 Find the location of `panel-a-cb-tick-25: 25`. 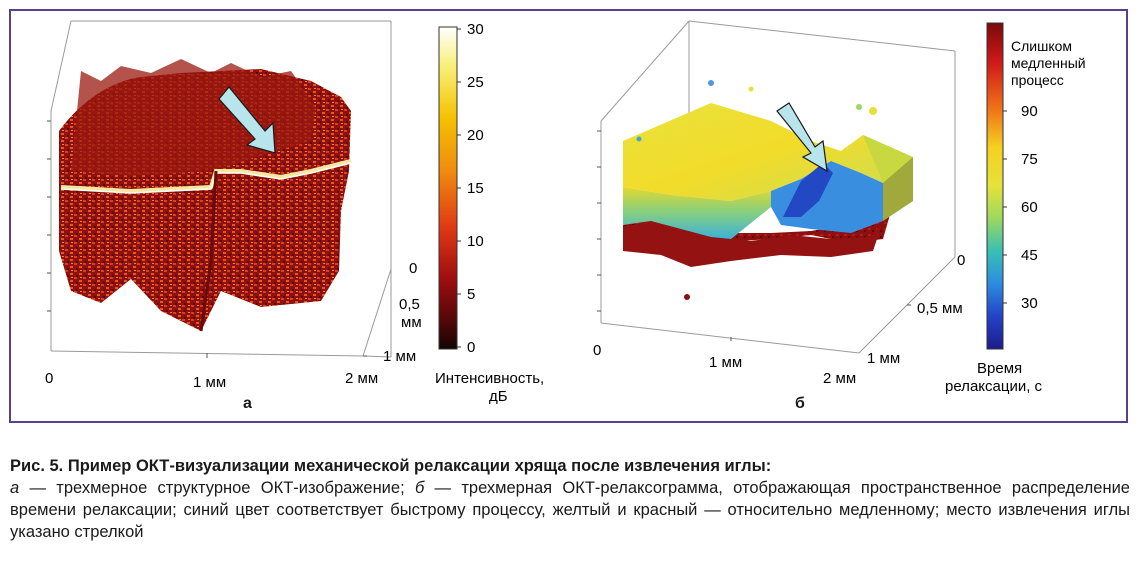

panel-a-cb-tick-25: 25 is located at coordinates (475, 82).